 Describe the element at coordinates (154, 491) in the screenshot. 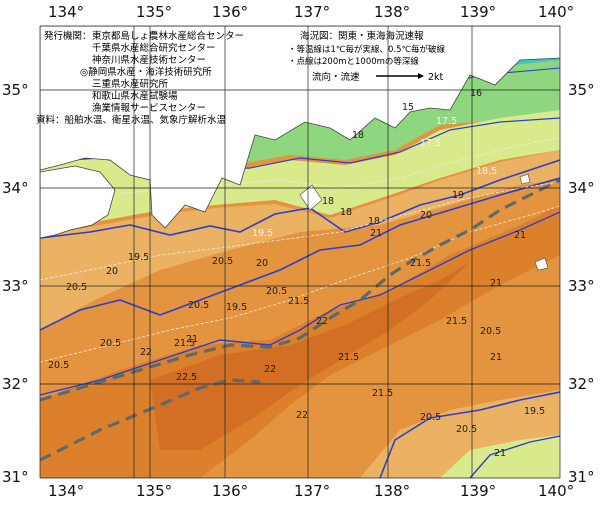

I see `lon-label-bottom: 135°` at that location.